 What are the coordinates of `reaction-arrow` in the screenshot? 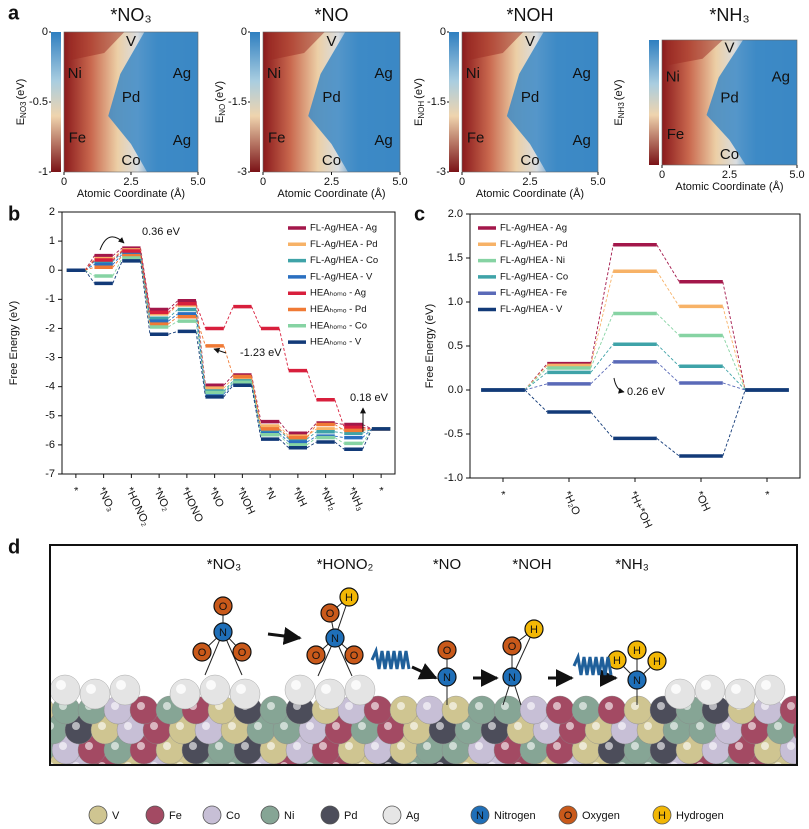 It's located at (424, 671).